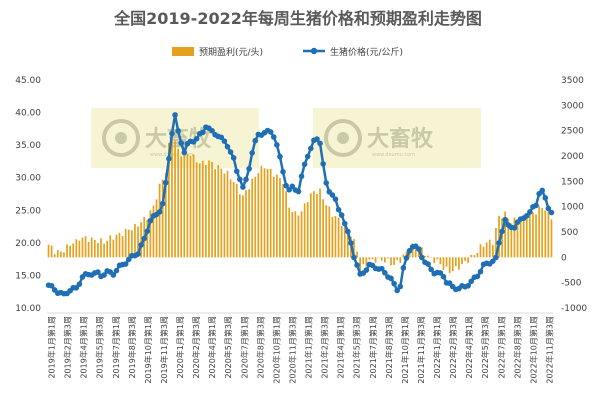  Describe the element at coordinates (572, 81) in the screenshot. I see `y-right-tick-label: 3500` at that location.